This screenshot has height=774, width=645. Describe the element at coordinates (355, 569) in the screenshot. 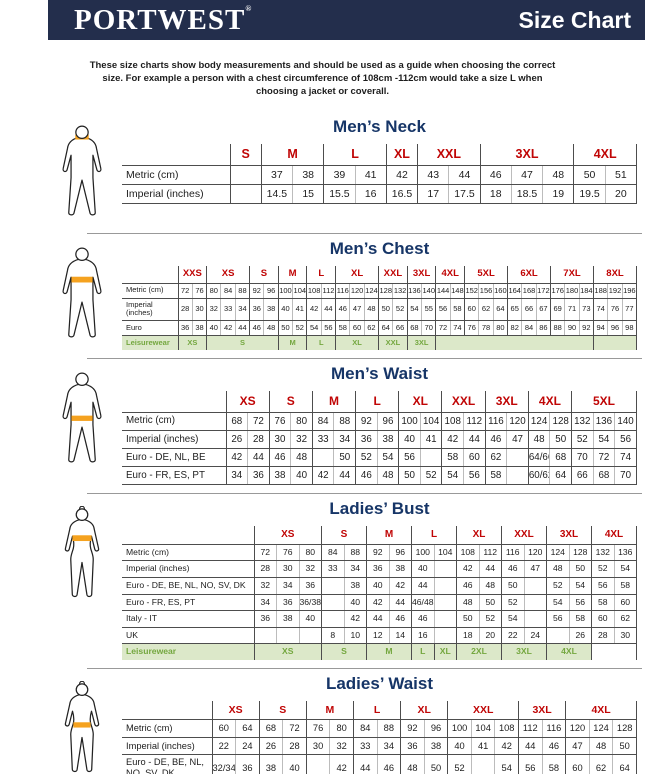

I see `size-cell: 34` at that location.